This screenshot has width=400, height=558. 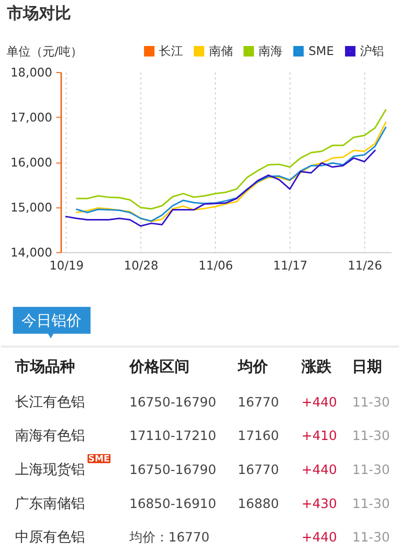 I want to click on legend-label: 沪铝, so click(x=372, y=51).